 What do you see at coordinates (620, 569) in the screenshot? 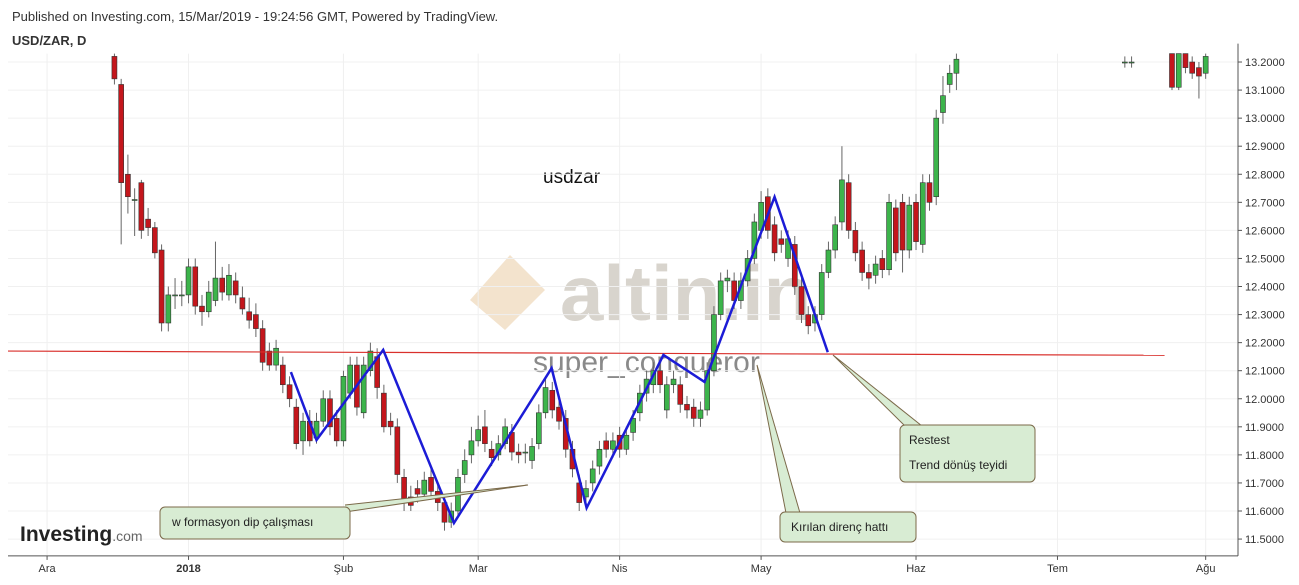
I see `x-tick-label: Nis` at bounding box center [620, 569].